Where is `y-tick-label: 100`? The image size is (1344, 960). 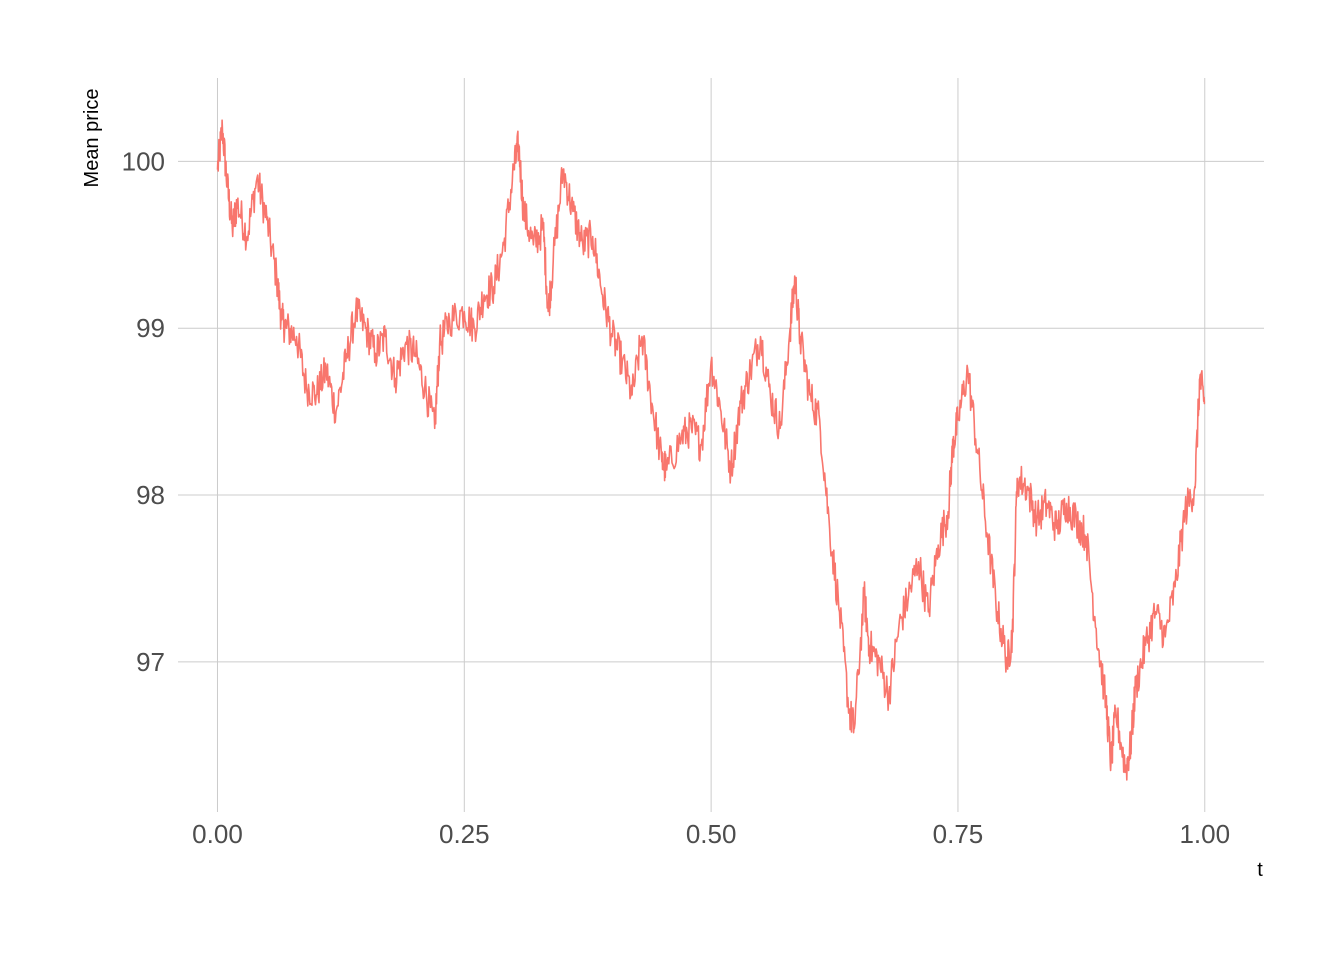 y-tick-label: 100 is located at coordinates (143, 161).